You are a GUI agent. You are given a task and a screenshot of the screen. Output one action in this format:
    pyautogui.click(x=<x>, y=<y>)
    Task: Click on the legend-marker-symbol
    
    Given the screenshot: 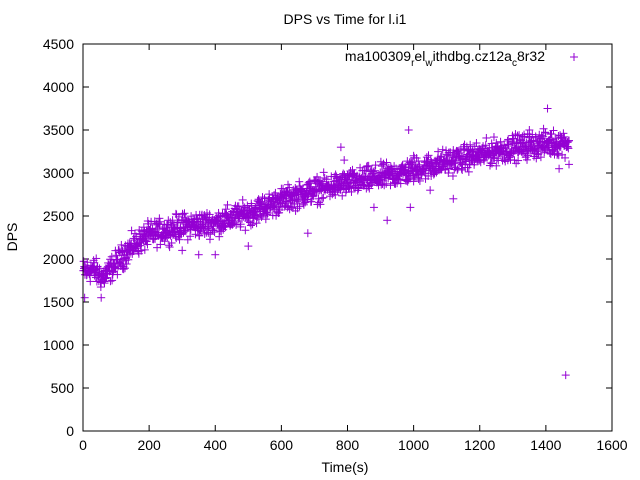 What is the action you would take?
    pyautogui.click(x=574, y=57)
    